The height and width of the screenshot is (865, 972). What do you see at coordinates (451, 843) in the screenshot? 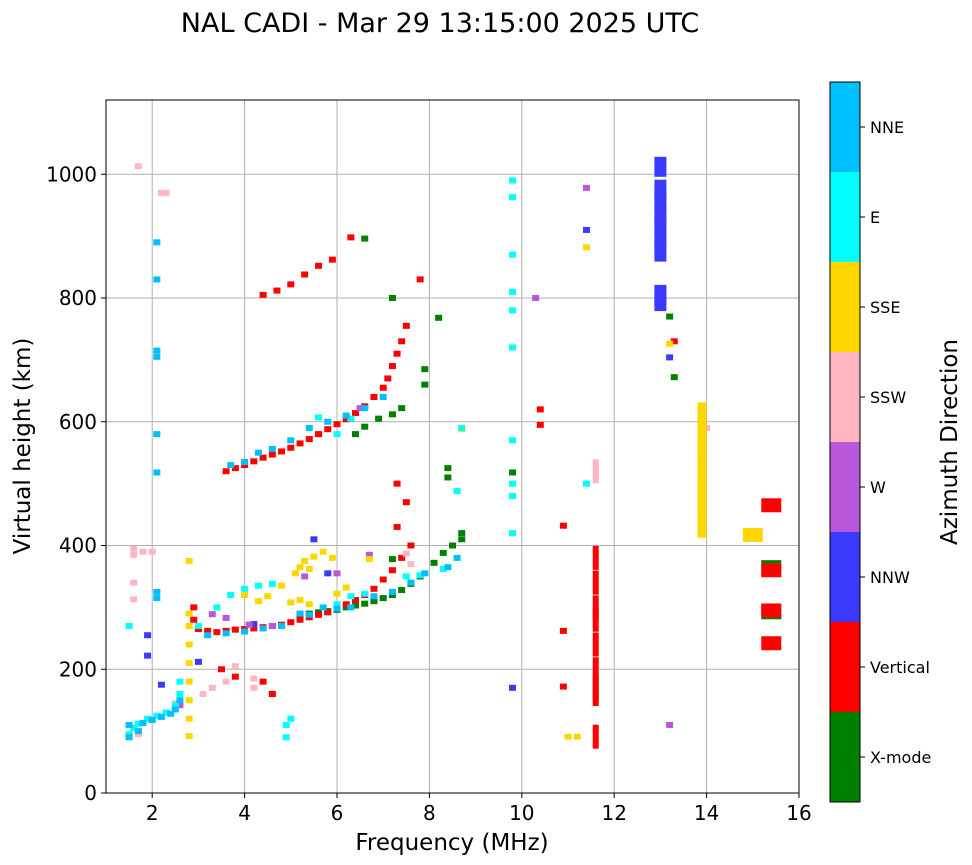
I see `x-axis-label: Frequency (MHz)` at bounding box center [451, 843].